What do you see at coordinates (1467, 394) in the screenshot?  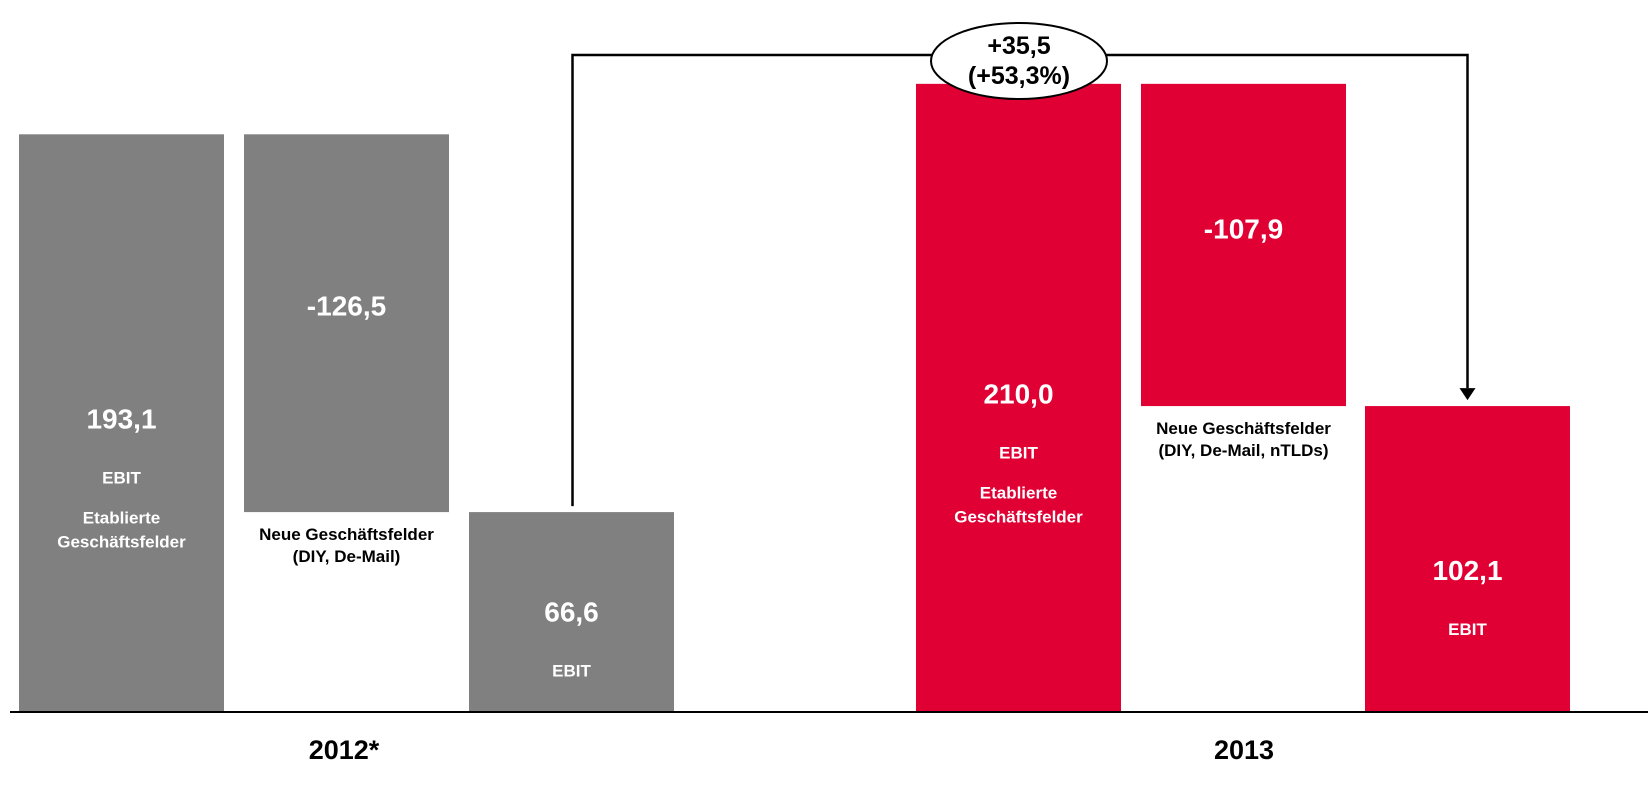 I see `arrow-head-icon` at bounding box center [1467, 394].